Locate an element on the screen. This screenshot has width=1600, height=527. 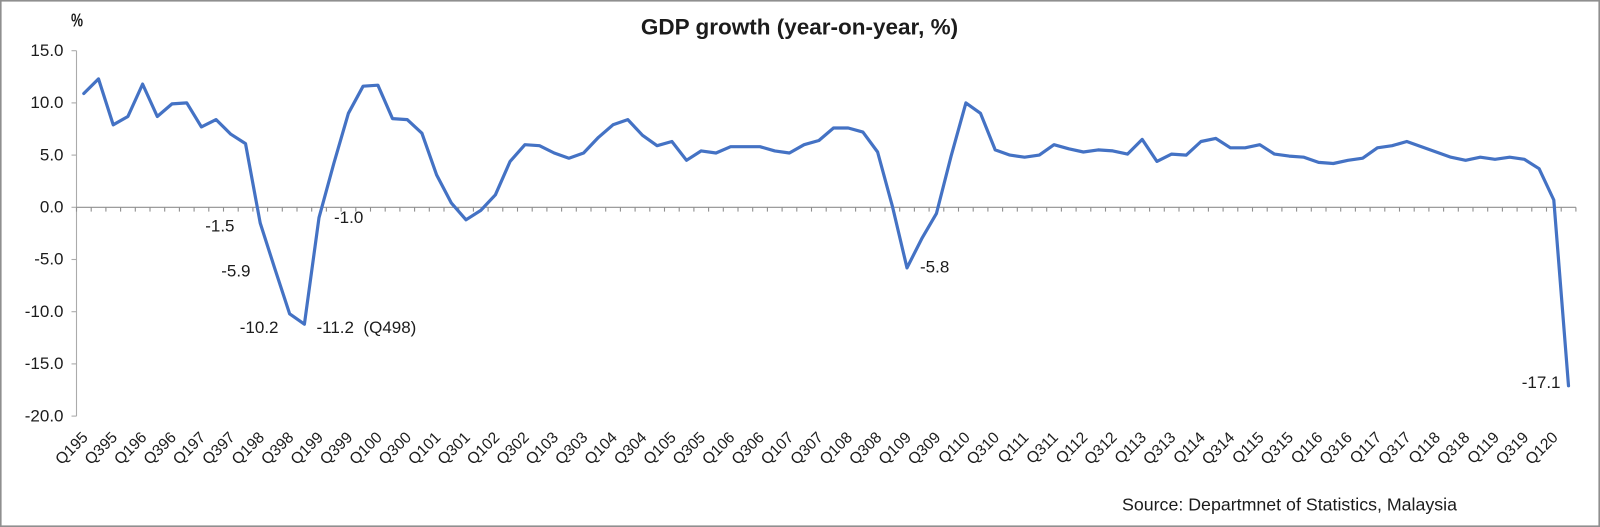
svg-text: -11.2 (Q498) is located at coordinates (367, 327).